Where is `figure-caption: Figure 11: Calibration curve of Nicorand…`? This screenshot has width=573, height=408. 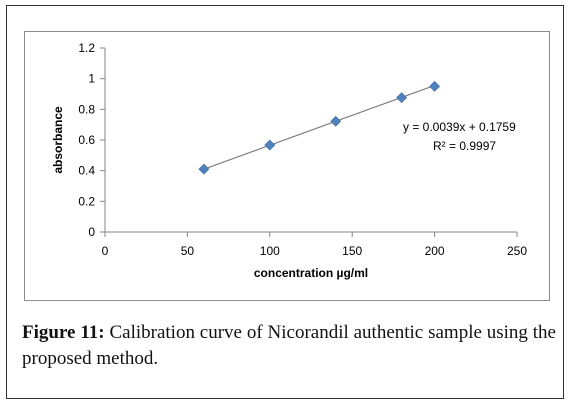 figure-caption: Figure 11: Calibration curve of Nicorand… is located at coordinates (289, 346).